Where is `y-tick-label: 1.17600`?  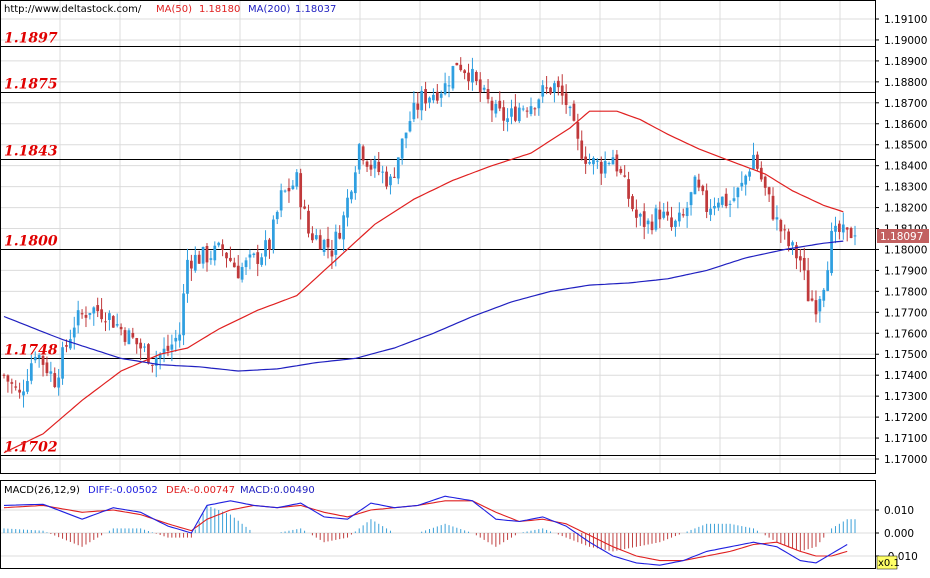
y-tick-label: 1.17600 is located at coordinates (905, 334).